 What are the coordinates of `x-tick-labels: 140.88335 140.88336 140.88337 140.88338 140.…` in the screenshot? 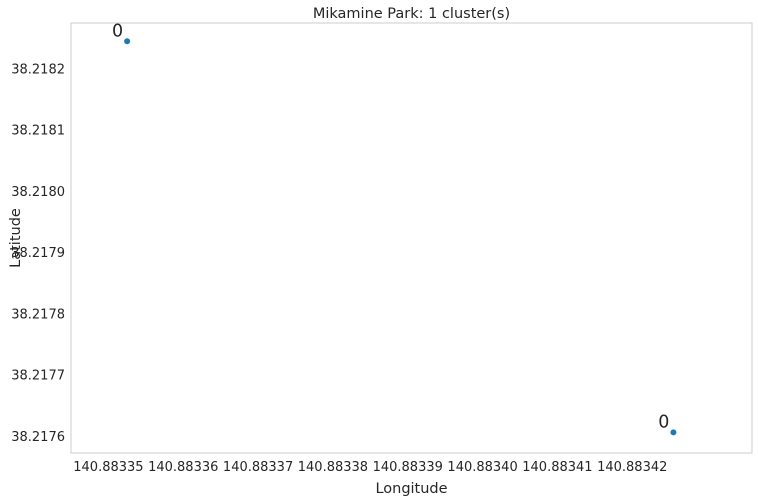 It's located at (370, 467).